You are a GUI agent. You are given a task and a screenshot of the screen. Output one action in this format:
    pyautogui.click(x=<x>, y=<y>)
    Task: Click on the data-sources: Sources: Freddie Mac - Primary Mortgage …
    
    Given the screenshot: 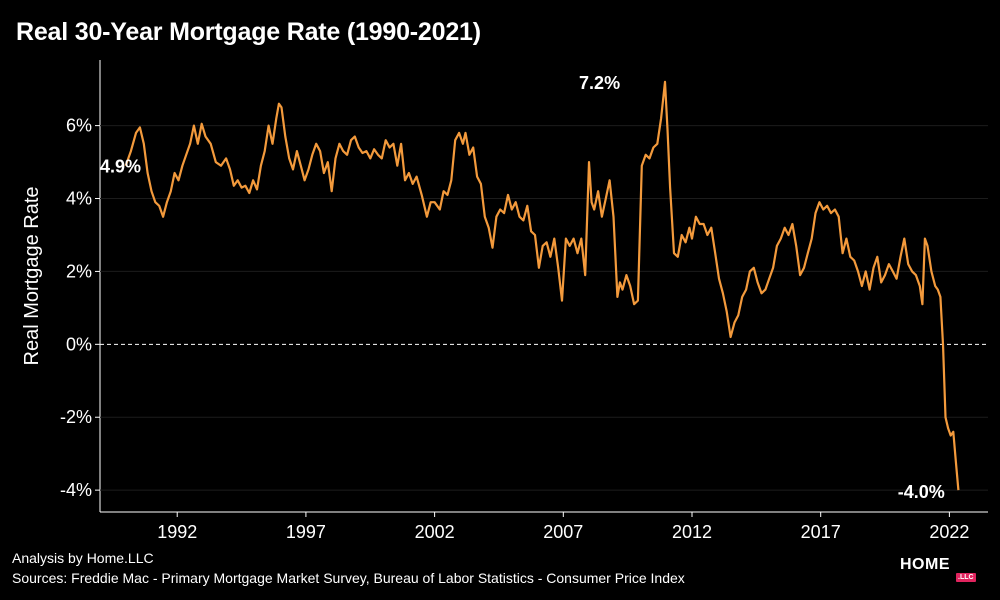 What is the action you would take?
    pyautogui.click(x=348, y=578)
    